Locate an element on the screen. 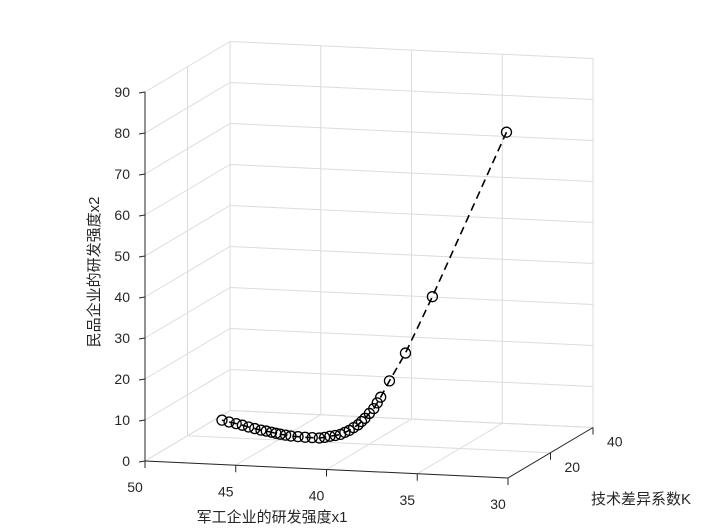 This screenshot has width=709, height=530. z-tick-label: 70 is located at coordinates (122, 174).